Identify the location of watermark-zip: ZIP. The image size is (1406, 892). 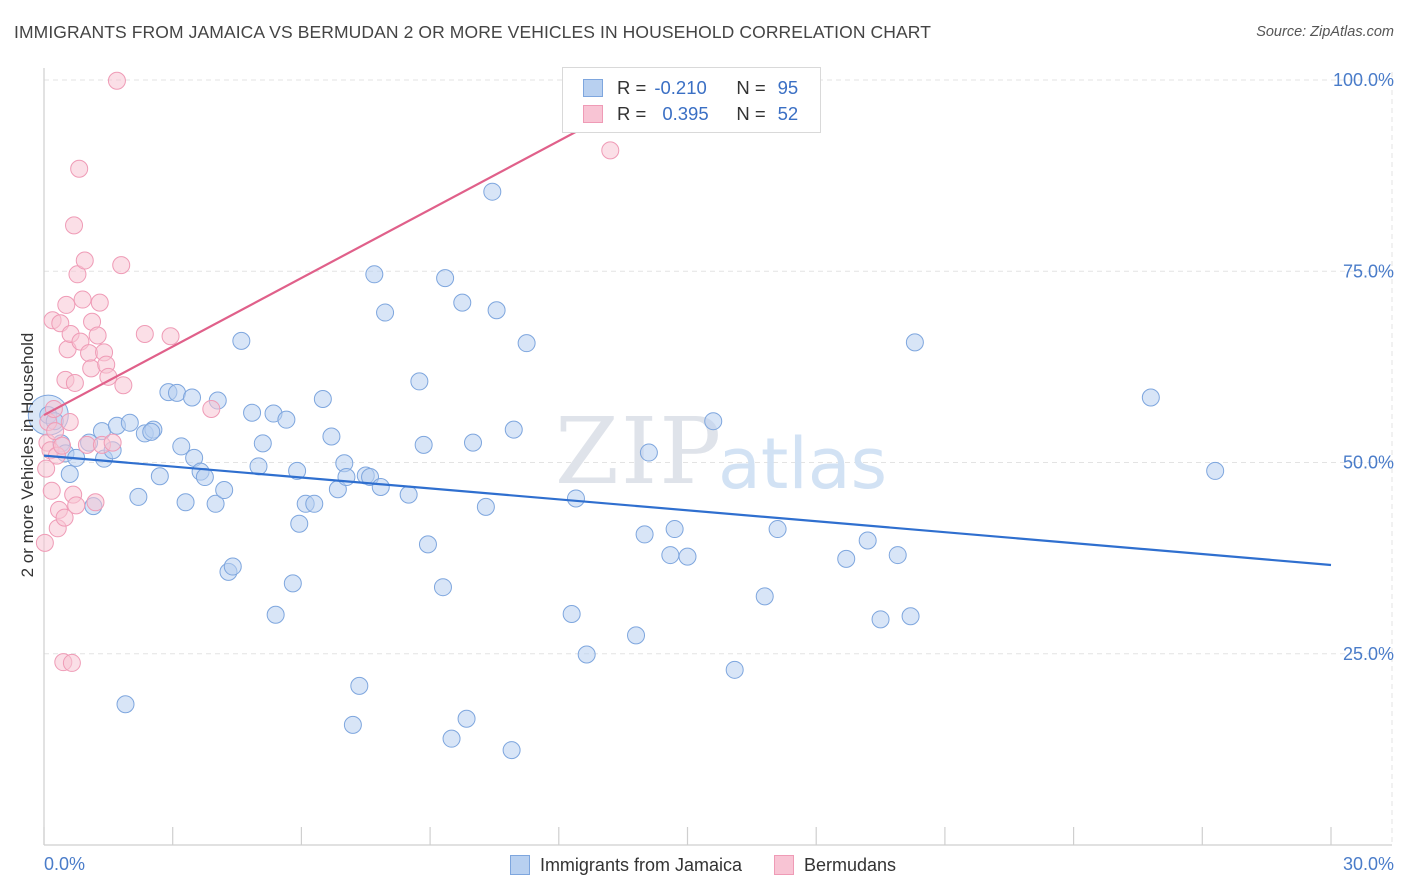
(639, 451).